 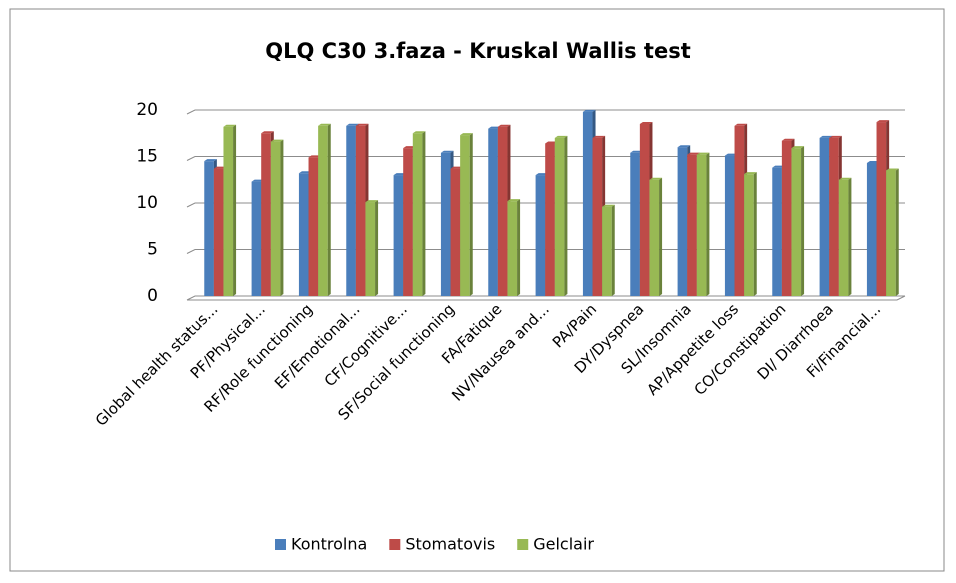 I want to click on legend-label: Stomatovis, so click(x=450, y=544).